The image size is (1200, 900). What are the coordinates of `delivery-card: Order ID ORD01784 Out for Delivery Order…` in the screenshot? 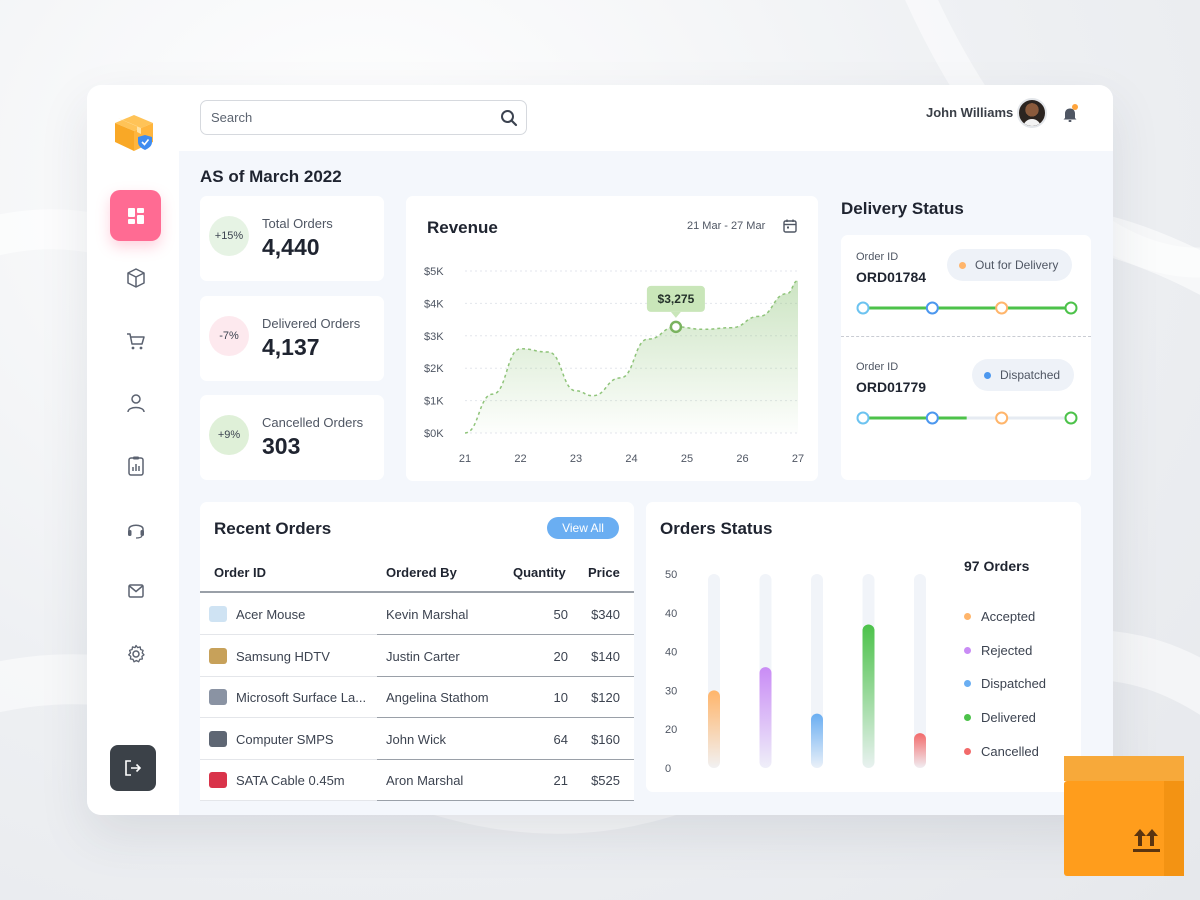 It's located at (966, 357).